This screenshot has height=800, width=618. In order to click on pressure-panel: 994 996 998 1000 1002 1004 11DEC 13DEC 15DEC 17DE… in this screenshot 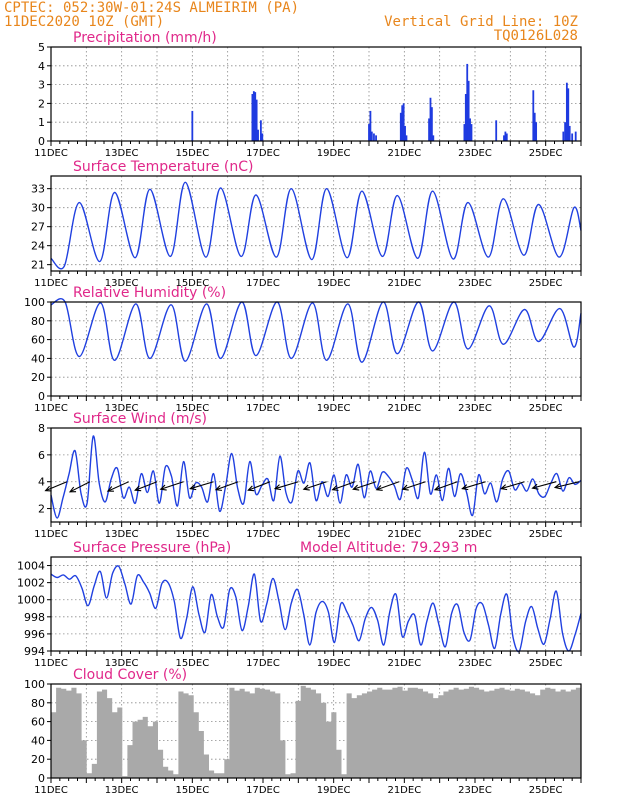, I will do `click(299, 604)`.